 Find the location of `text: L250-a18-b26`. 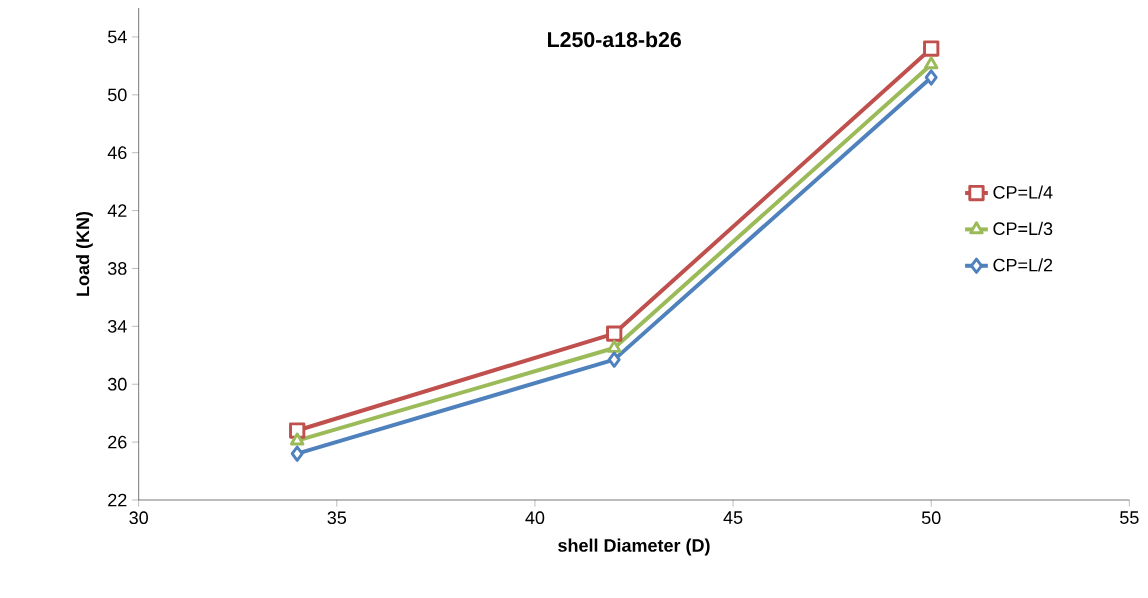

text: L250-a18-b26 is located at coordinates (614, 39).